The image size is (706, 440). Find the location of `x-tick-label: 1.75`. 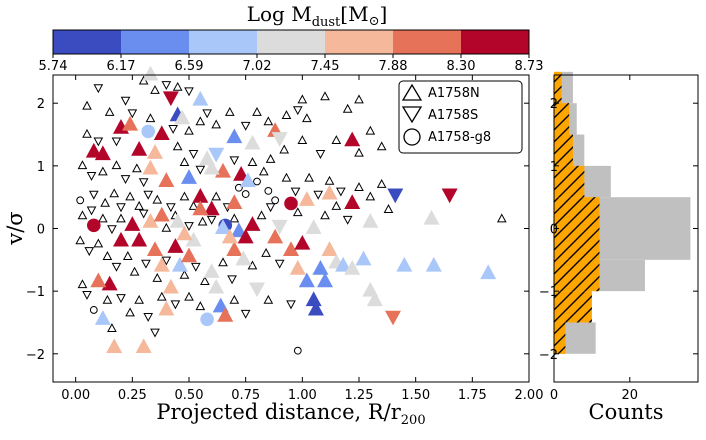

x-tick-label: 1.75 is located at coordinates (472, 395).